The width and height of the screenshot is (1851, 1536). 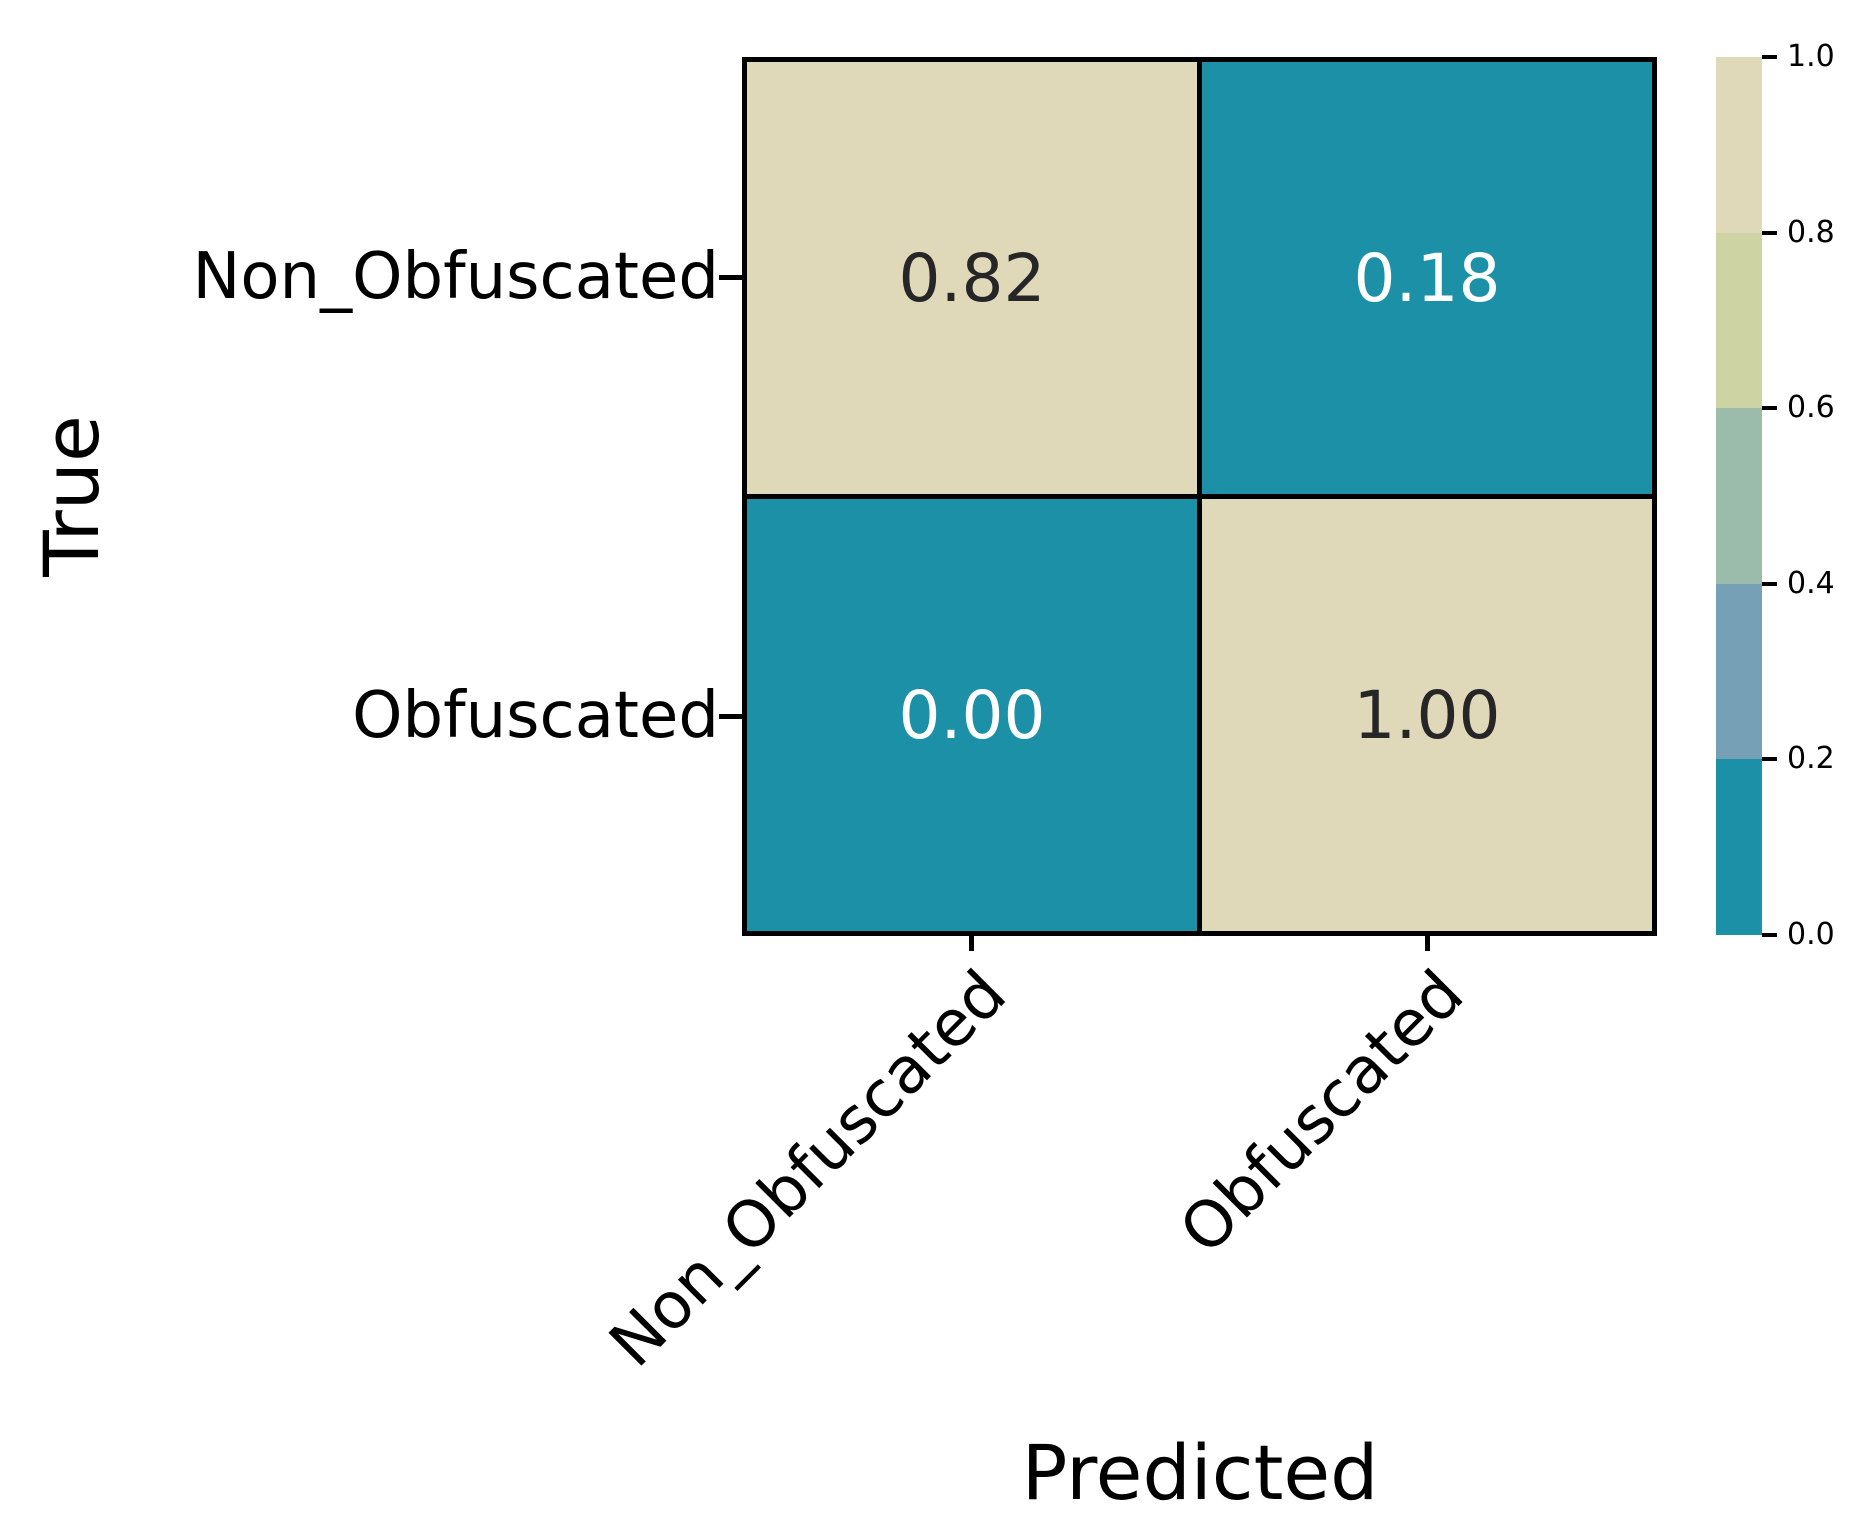 What do you see at coordinates (1811, 56) in the screenshot?
I see `colorbar-tick-label: 1.0` at bounding box center [1811, 56].